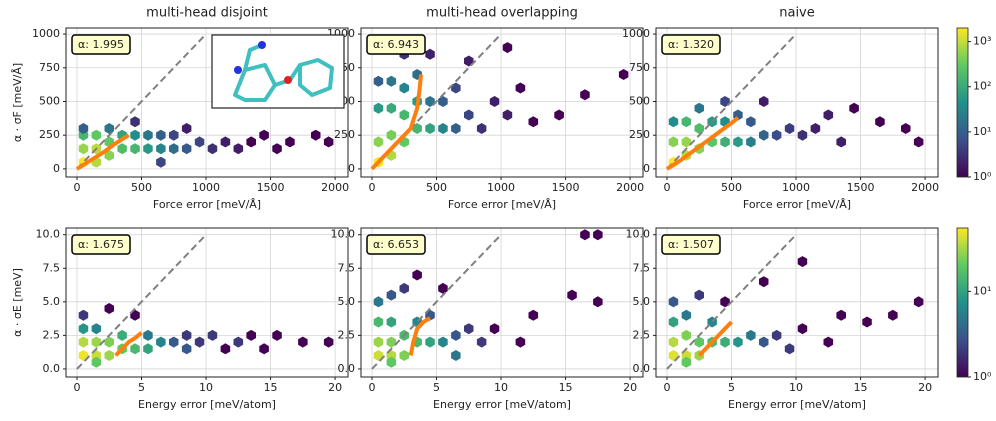  Describe the element at coordinates (46, 33) in the screenshot. I see `y-tick-label: 1000` at that location.